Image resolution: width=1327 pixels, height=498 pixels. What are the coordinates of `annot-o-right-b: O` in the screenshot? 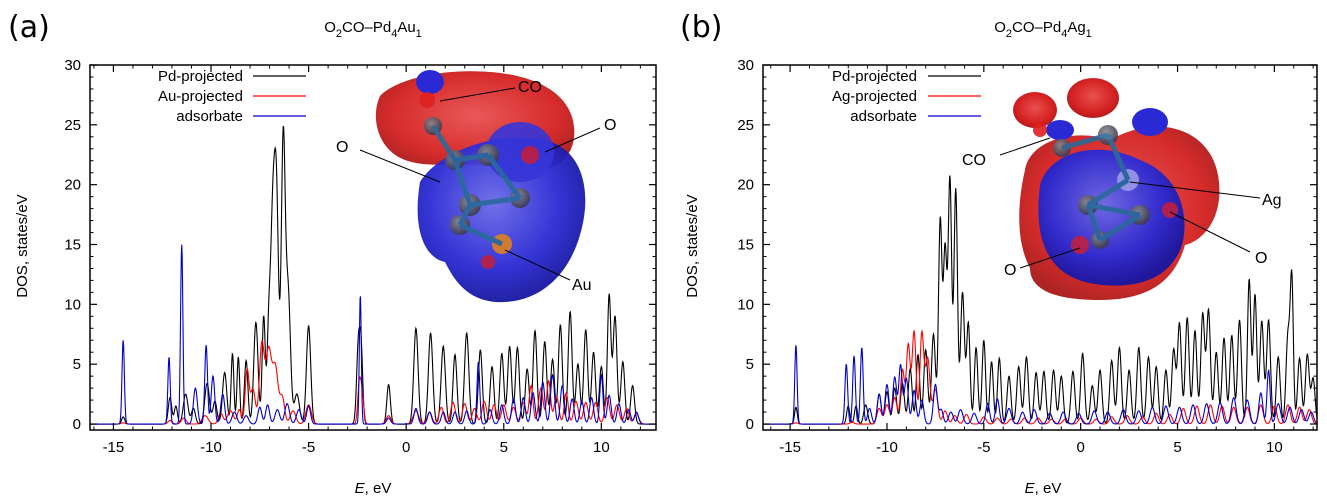 It's located at (1261, 258).